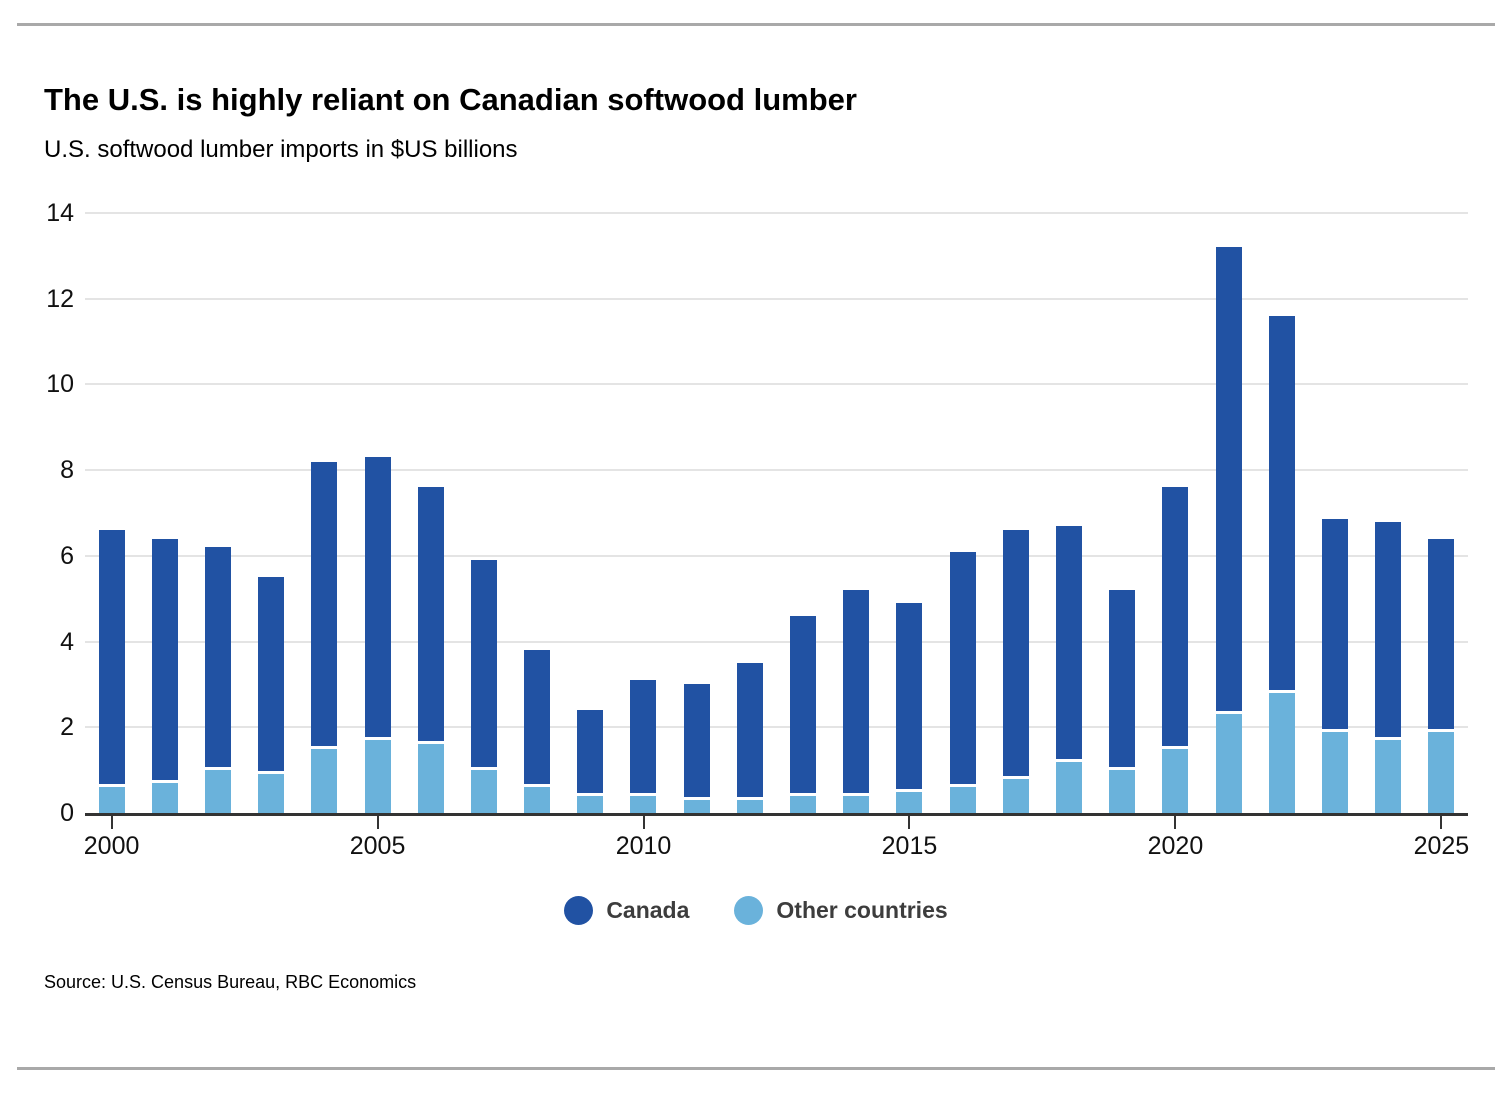 This screenshot has width=1512, height=1100. What do you see at coordinates (1388, 776) in the screenshot?
I see `bar-2024-other-countries-segment` at bounding box center [1388, 776].